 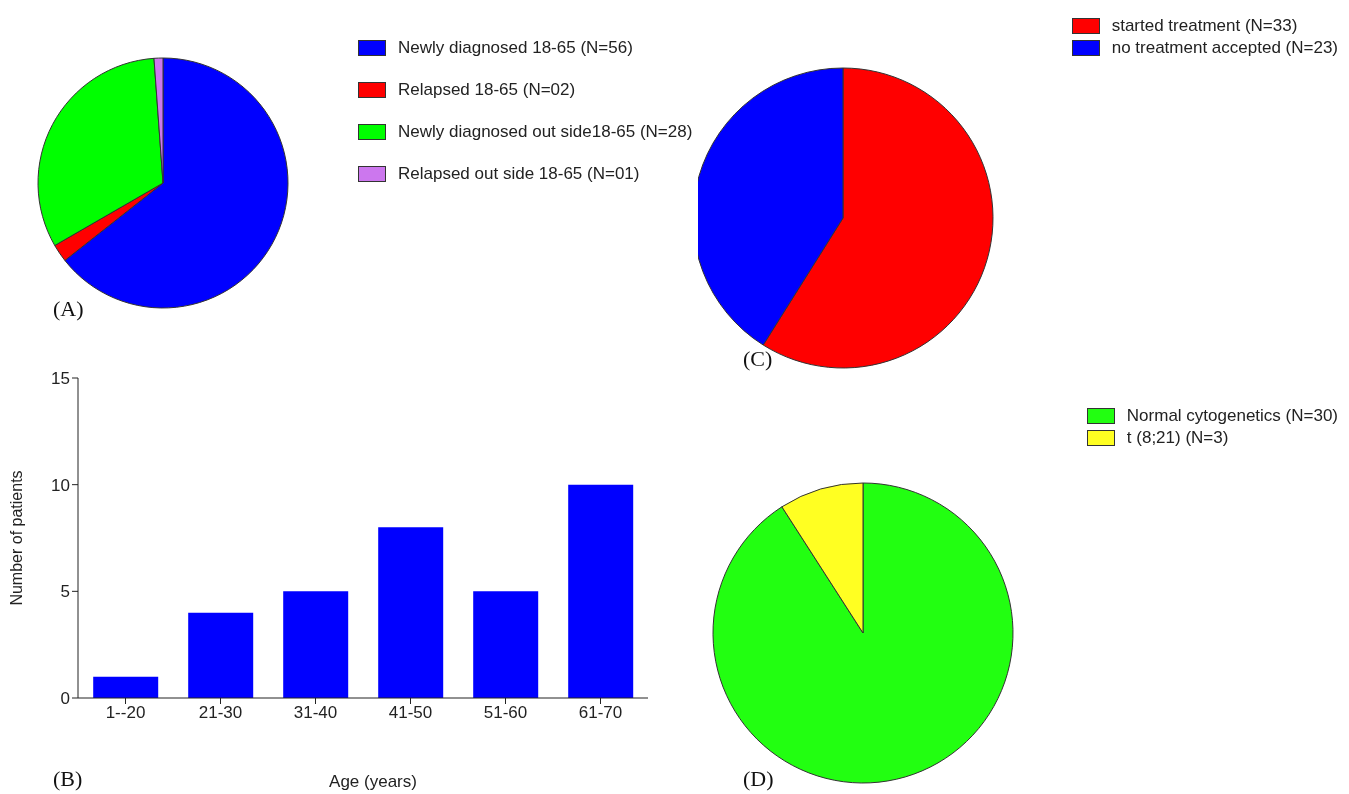 I want to click on text: (B), so click(x=68, y=779).